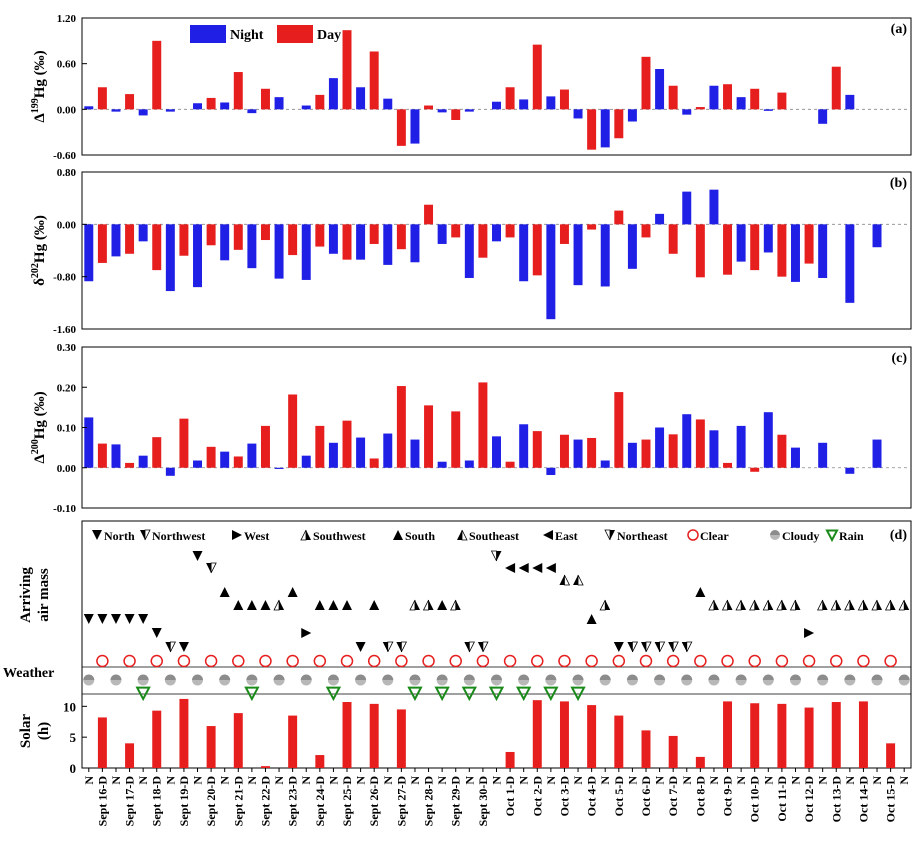 This screenshot has width=913, height=856. Describe the element at coordinates (537, 796) in the screenshot. I see `x-tick-label: Oct 2-D` at that location.